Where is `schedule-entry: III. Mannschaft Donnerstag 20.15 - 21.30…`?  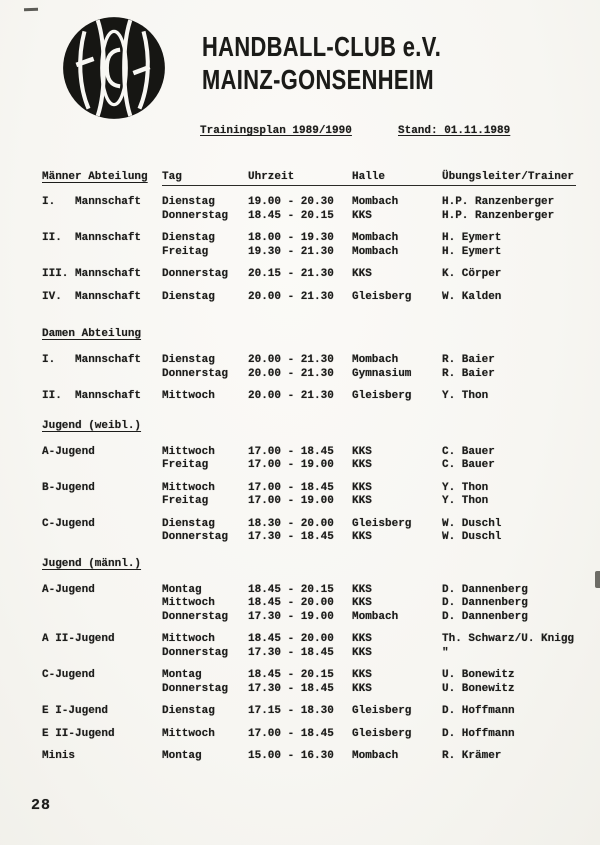
schedule-entry: III. Mannschaft Donnerstag 20.15 - 21.30… is located at coordinates (309, 275).